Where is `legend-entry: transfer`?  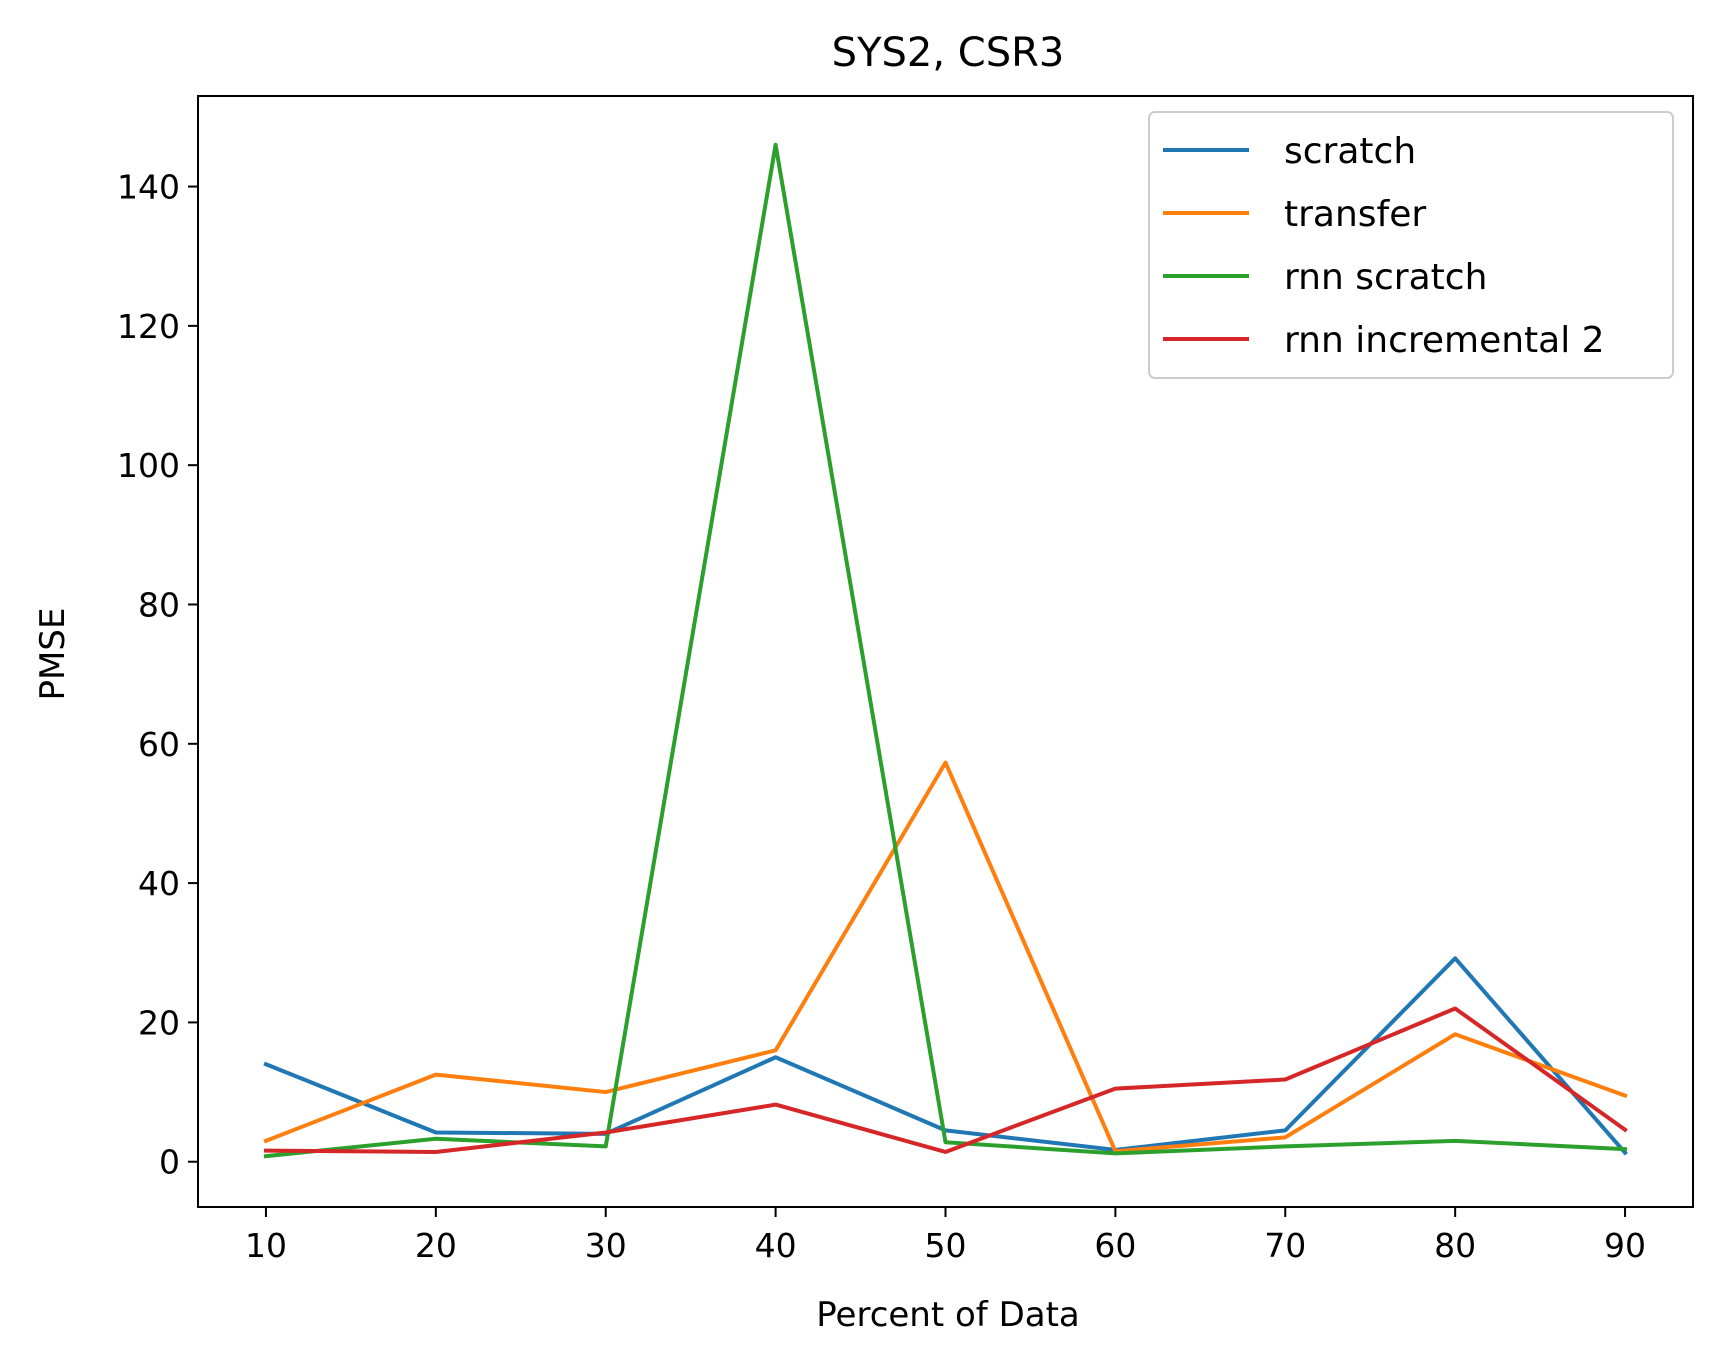 legend-entry: transfer is located at coordinates (1355, 214).